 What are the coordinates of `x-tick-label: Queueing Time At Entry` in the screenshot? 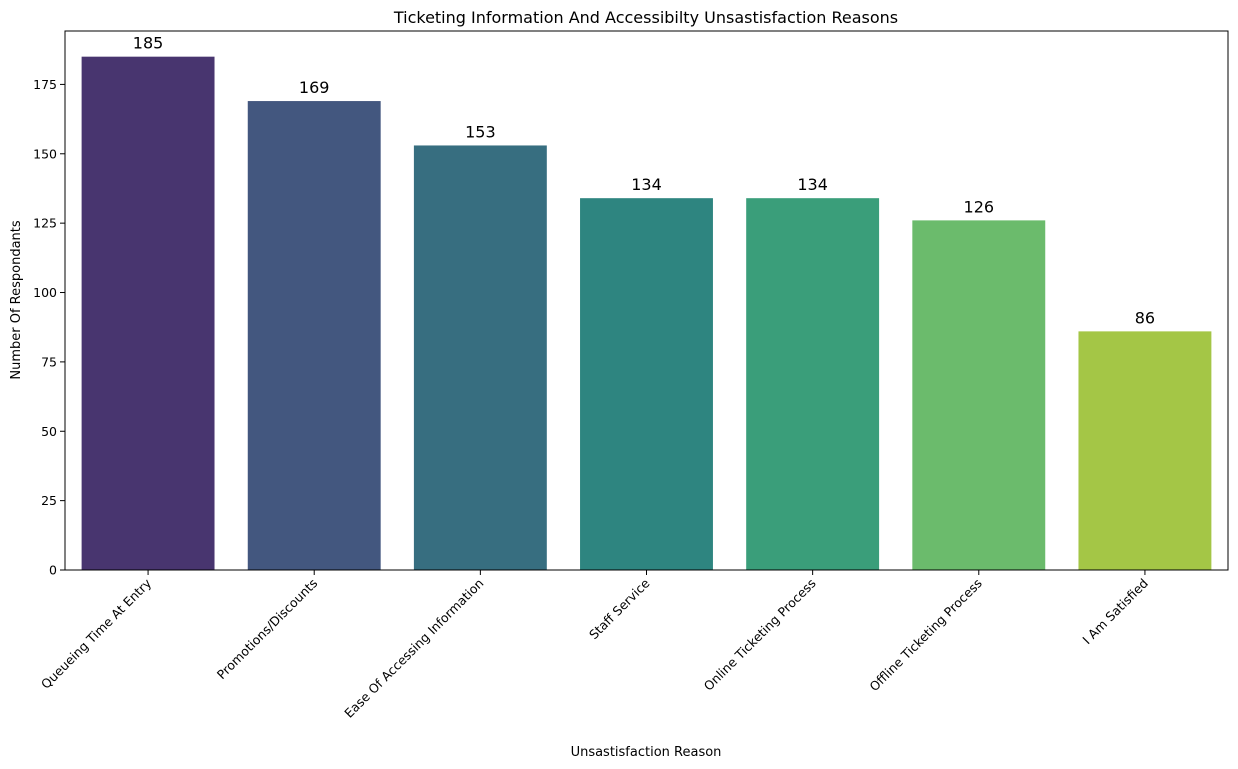 It's located at (96, 633).